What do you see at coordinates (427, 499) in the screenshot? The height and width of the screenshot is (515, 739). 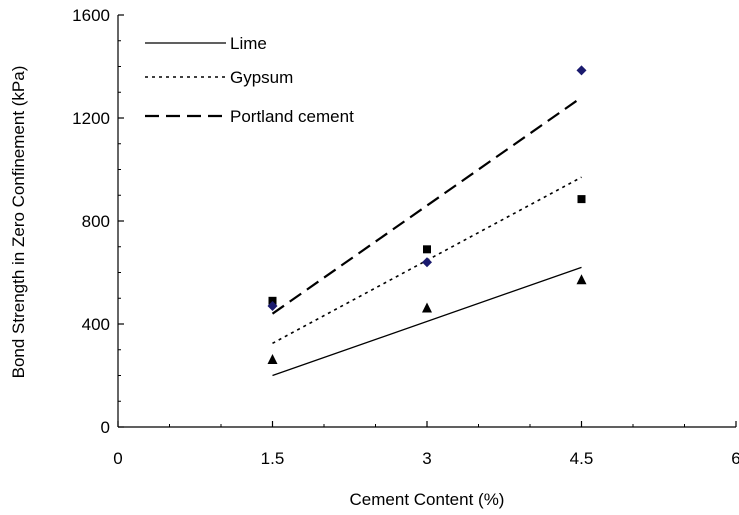 I see `x-axis-label: Cement Content (%)` at bounding box center [427, 499].